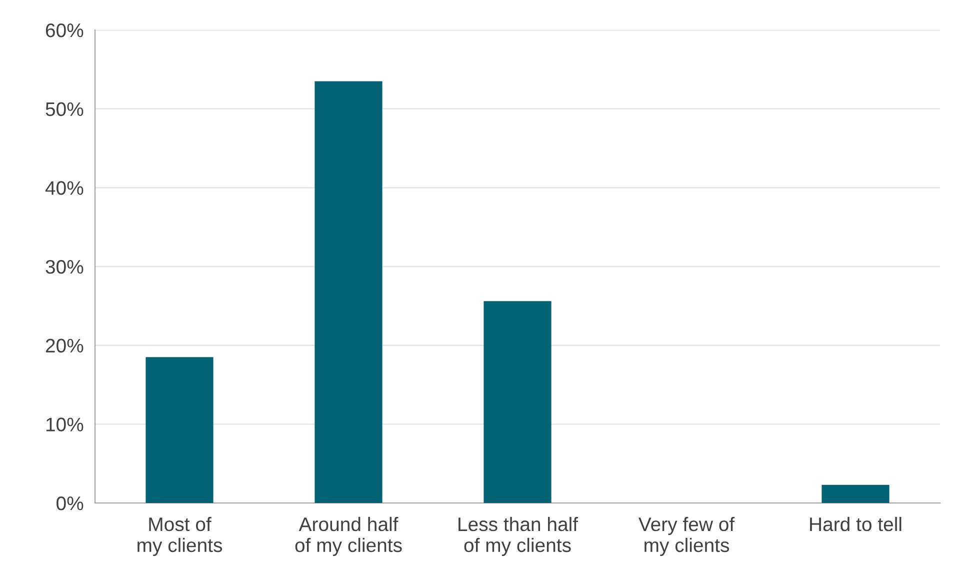 This screenshot has width=955, height=580. Describe the element at coordinates (65, 345) in the screenshot. I see `y-tick-label: 20%` at that location.